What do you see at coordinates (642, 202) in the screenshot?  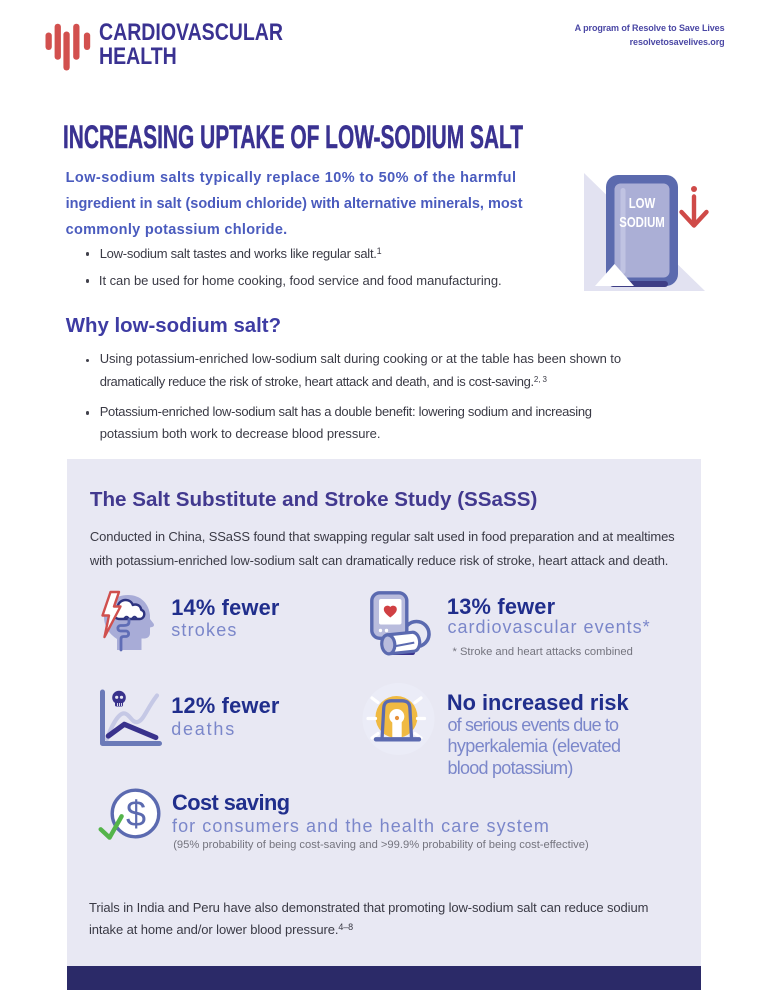 I see `svg-text: LOW` at bounding box center [642, 202].